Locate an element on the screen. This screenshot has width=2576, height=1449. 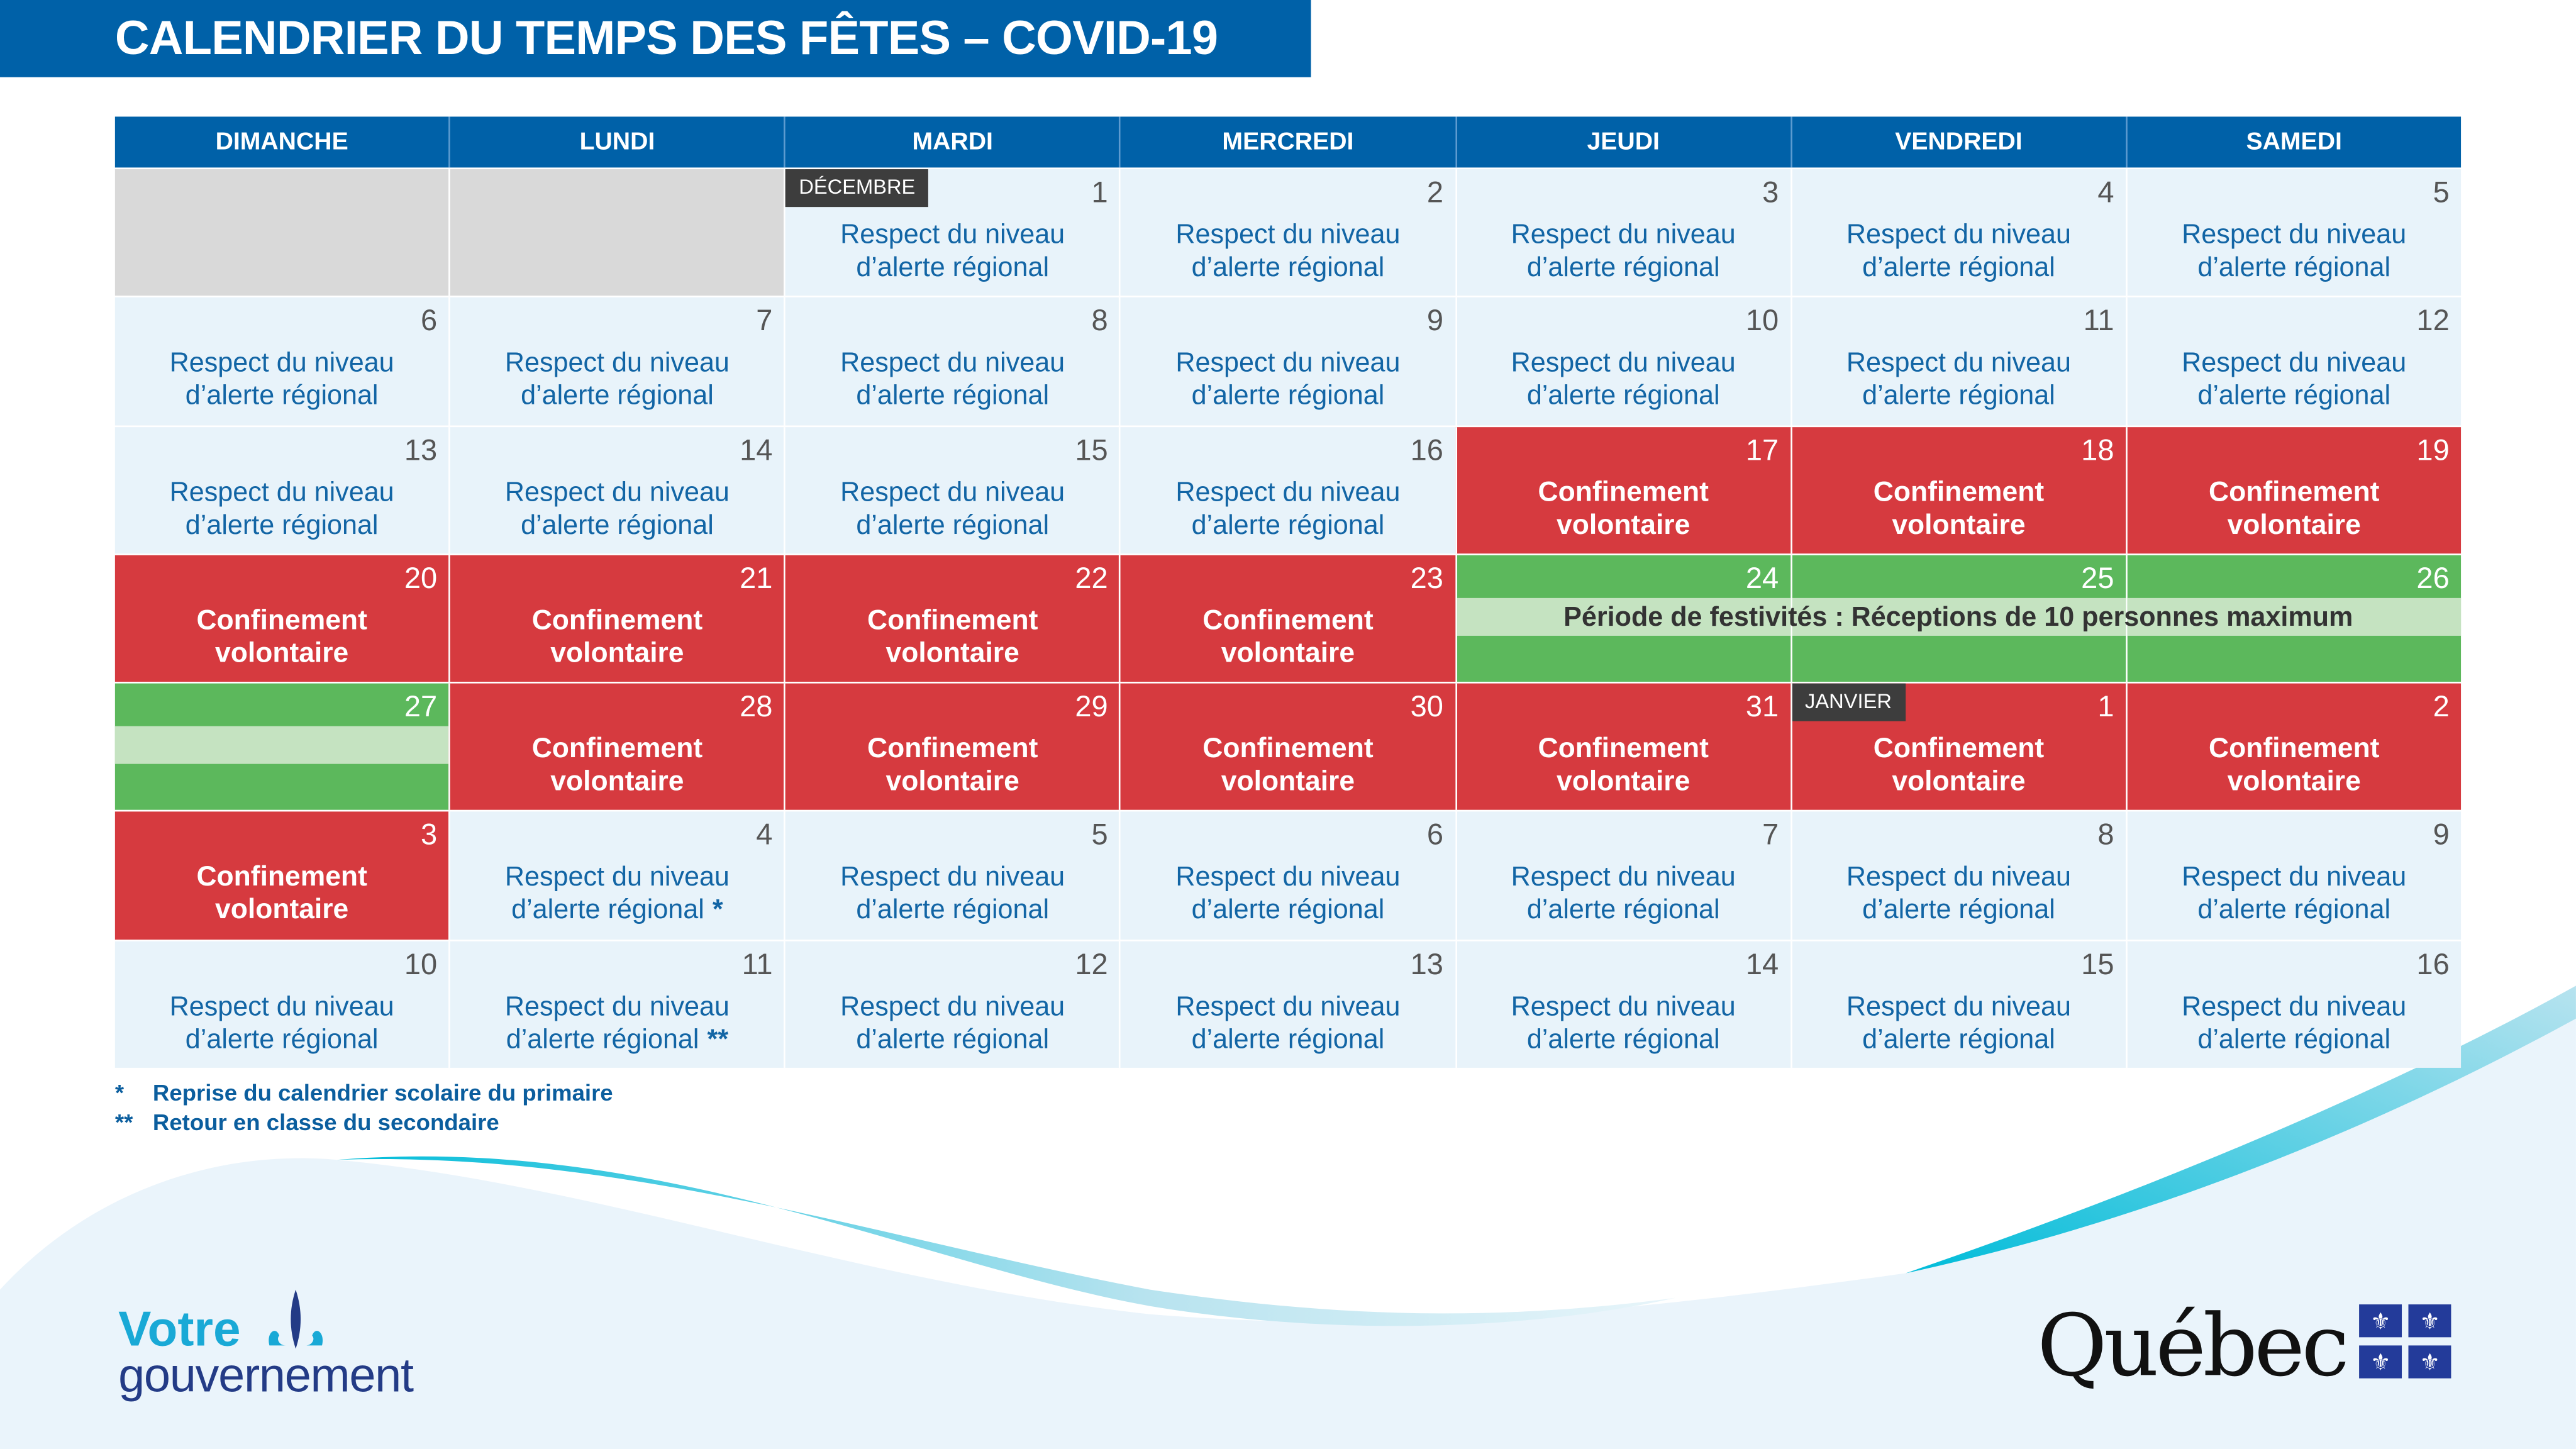
day-cell-conf: 20 Confinement volontaire is located at coordinates (281, 618).